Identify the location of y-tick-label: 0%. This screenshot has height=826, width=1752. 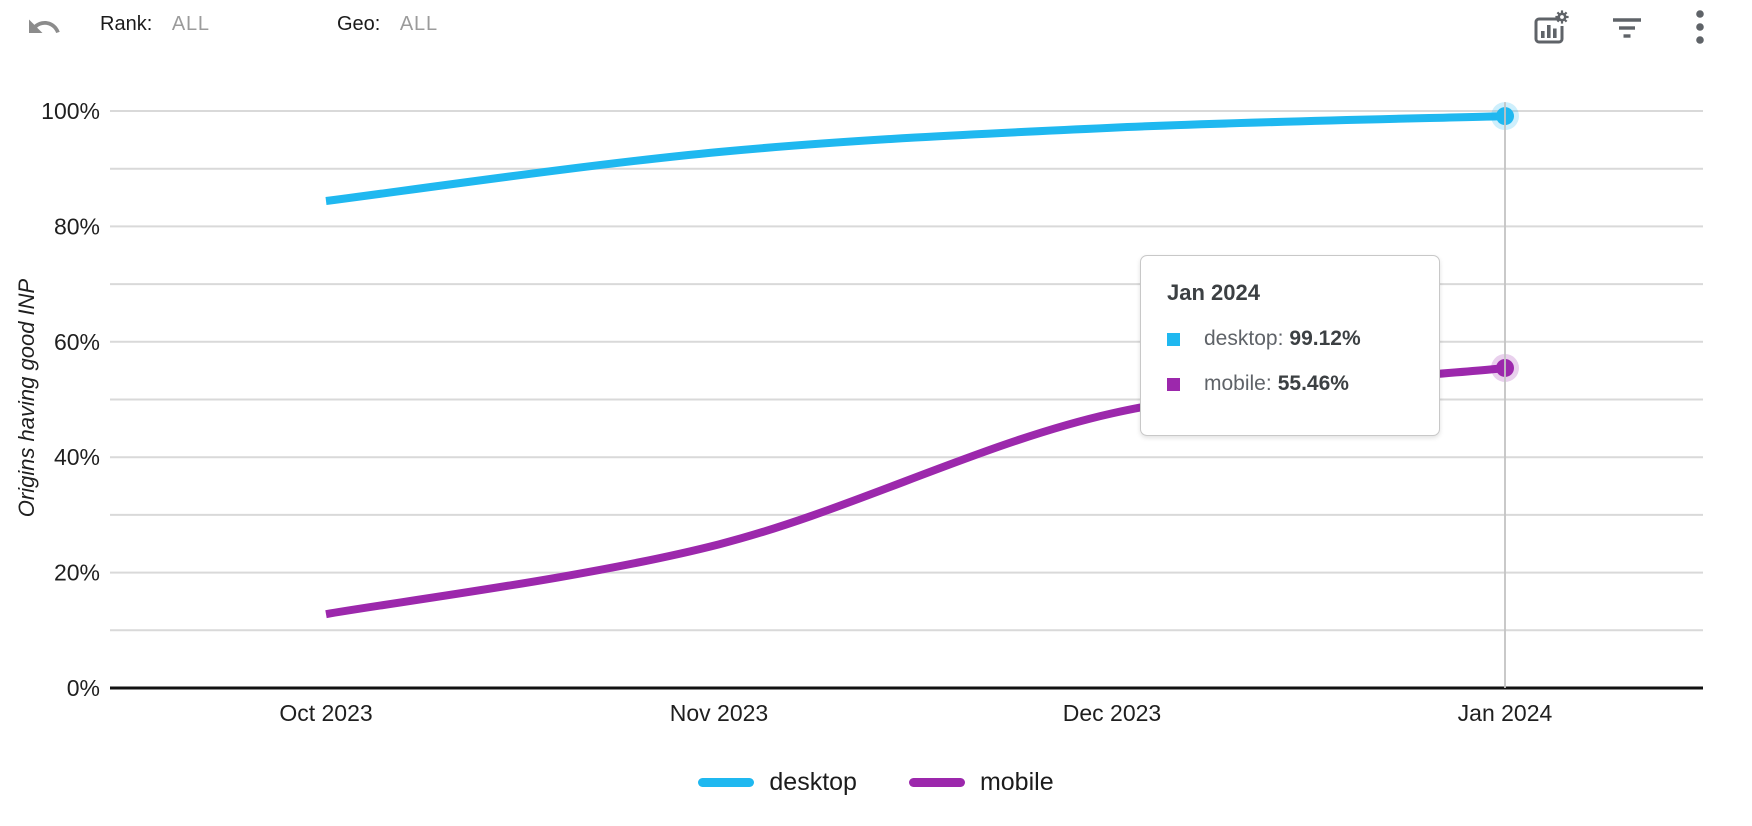
(83, 688).